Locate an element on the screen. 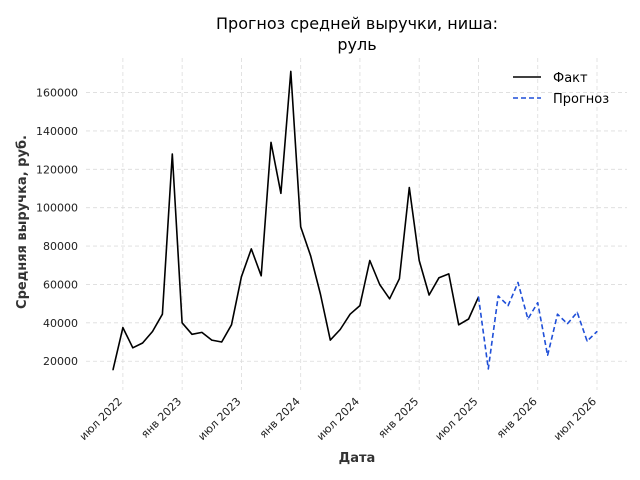 The width and height of the screenshot is (640, 480). y-tick-label: 140000 is located at coordinates (57, 131).